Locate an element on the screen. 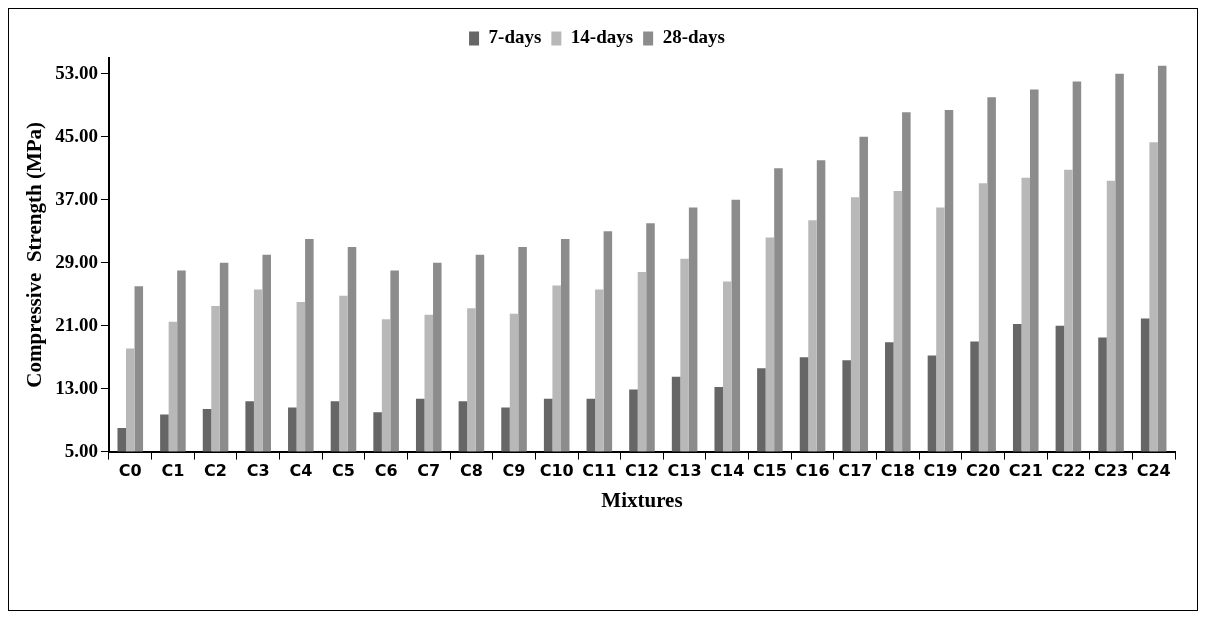  x-tick-label: C4 is located at coordinates (301, 471).